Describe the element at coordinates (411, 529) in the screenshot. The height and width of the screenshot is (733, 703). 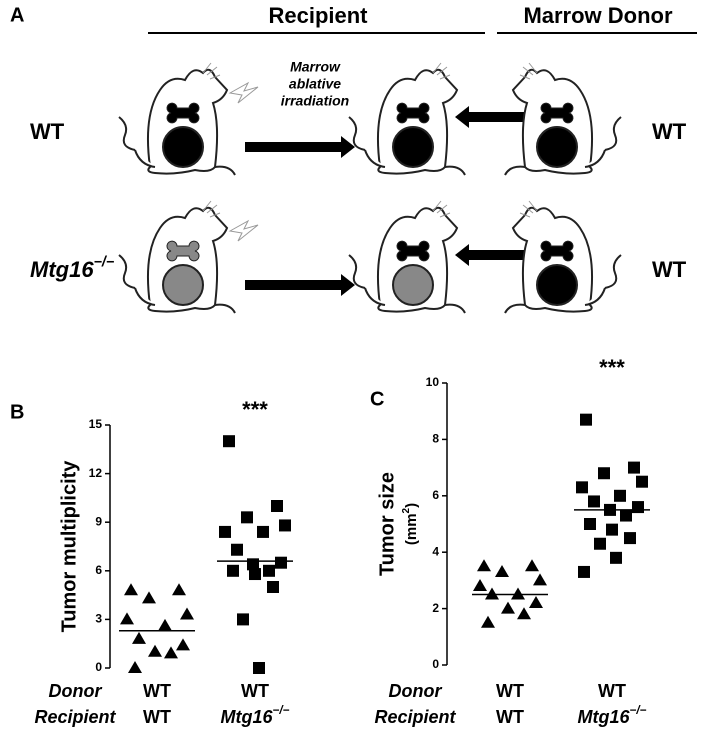
I see `unit: (mm` at that location.